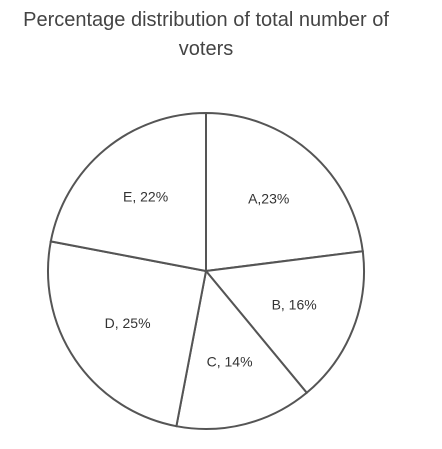  I want to click on data-label: A,23%, so click(268, 199).